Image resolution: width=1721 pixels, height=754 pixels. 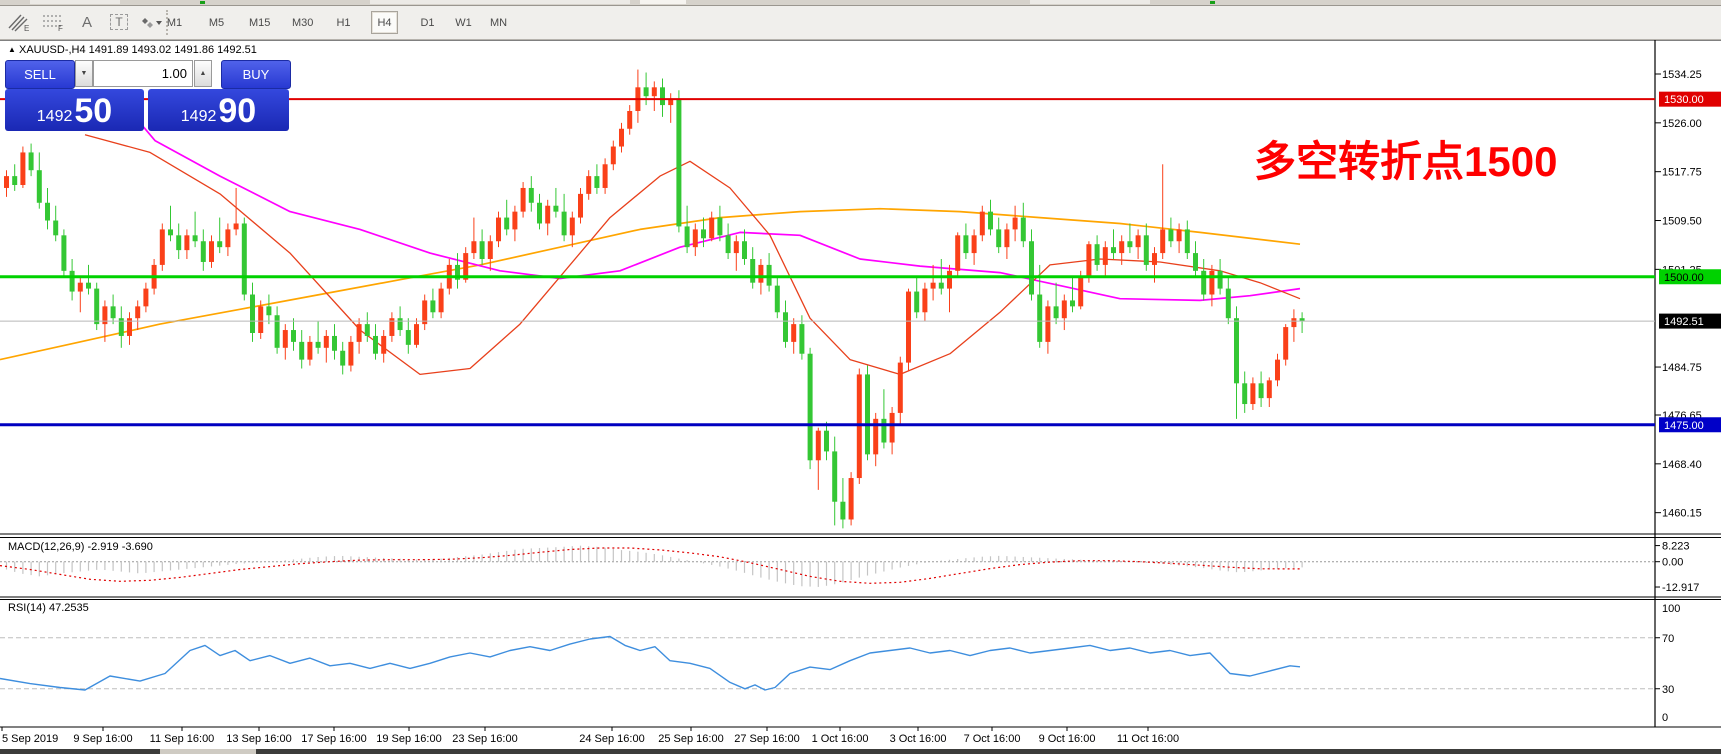 I want to click on svg-text: 1517.75, so click(x=1682, y=173).